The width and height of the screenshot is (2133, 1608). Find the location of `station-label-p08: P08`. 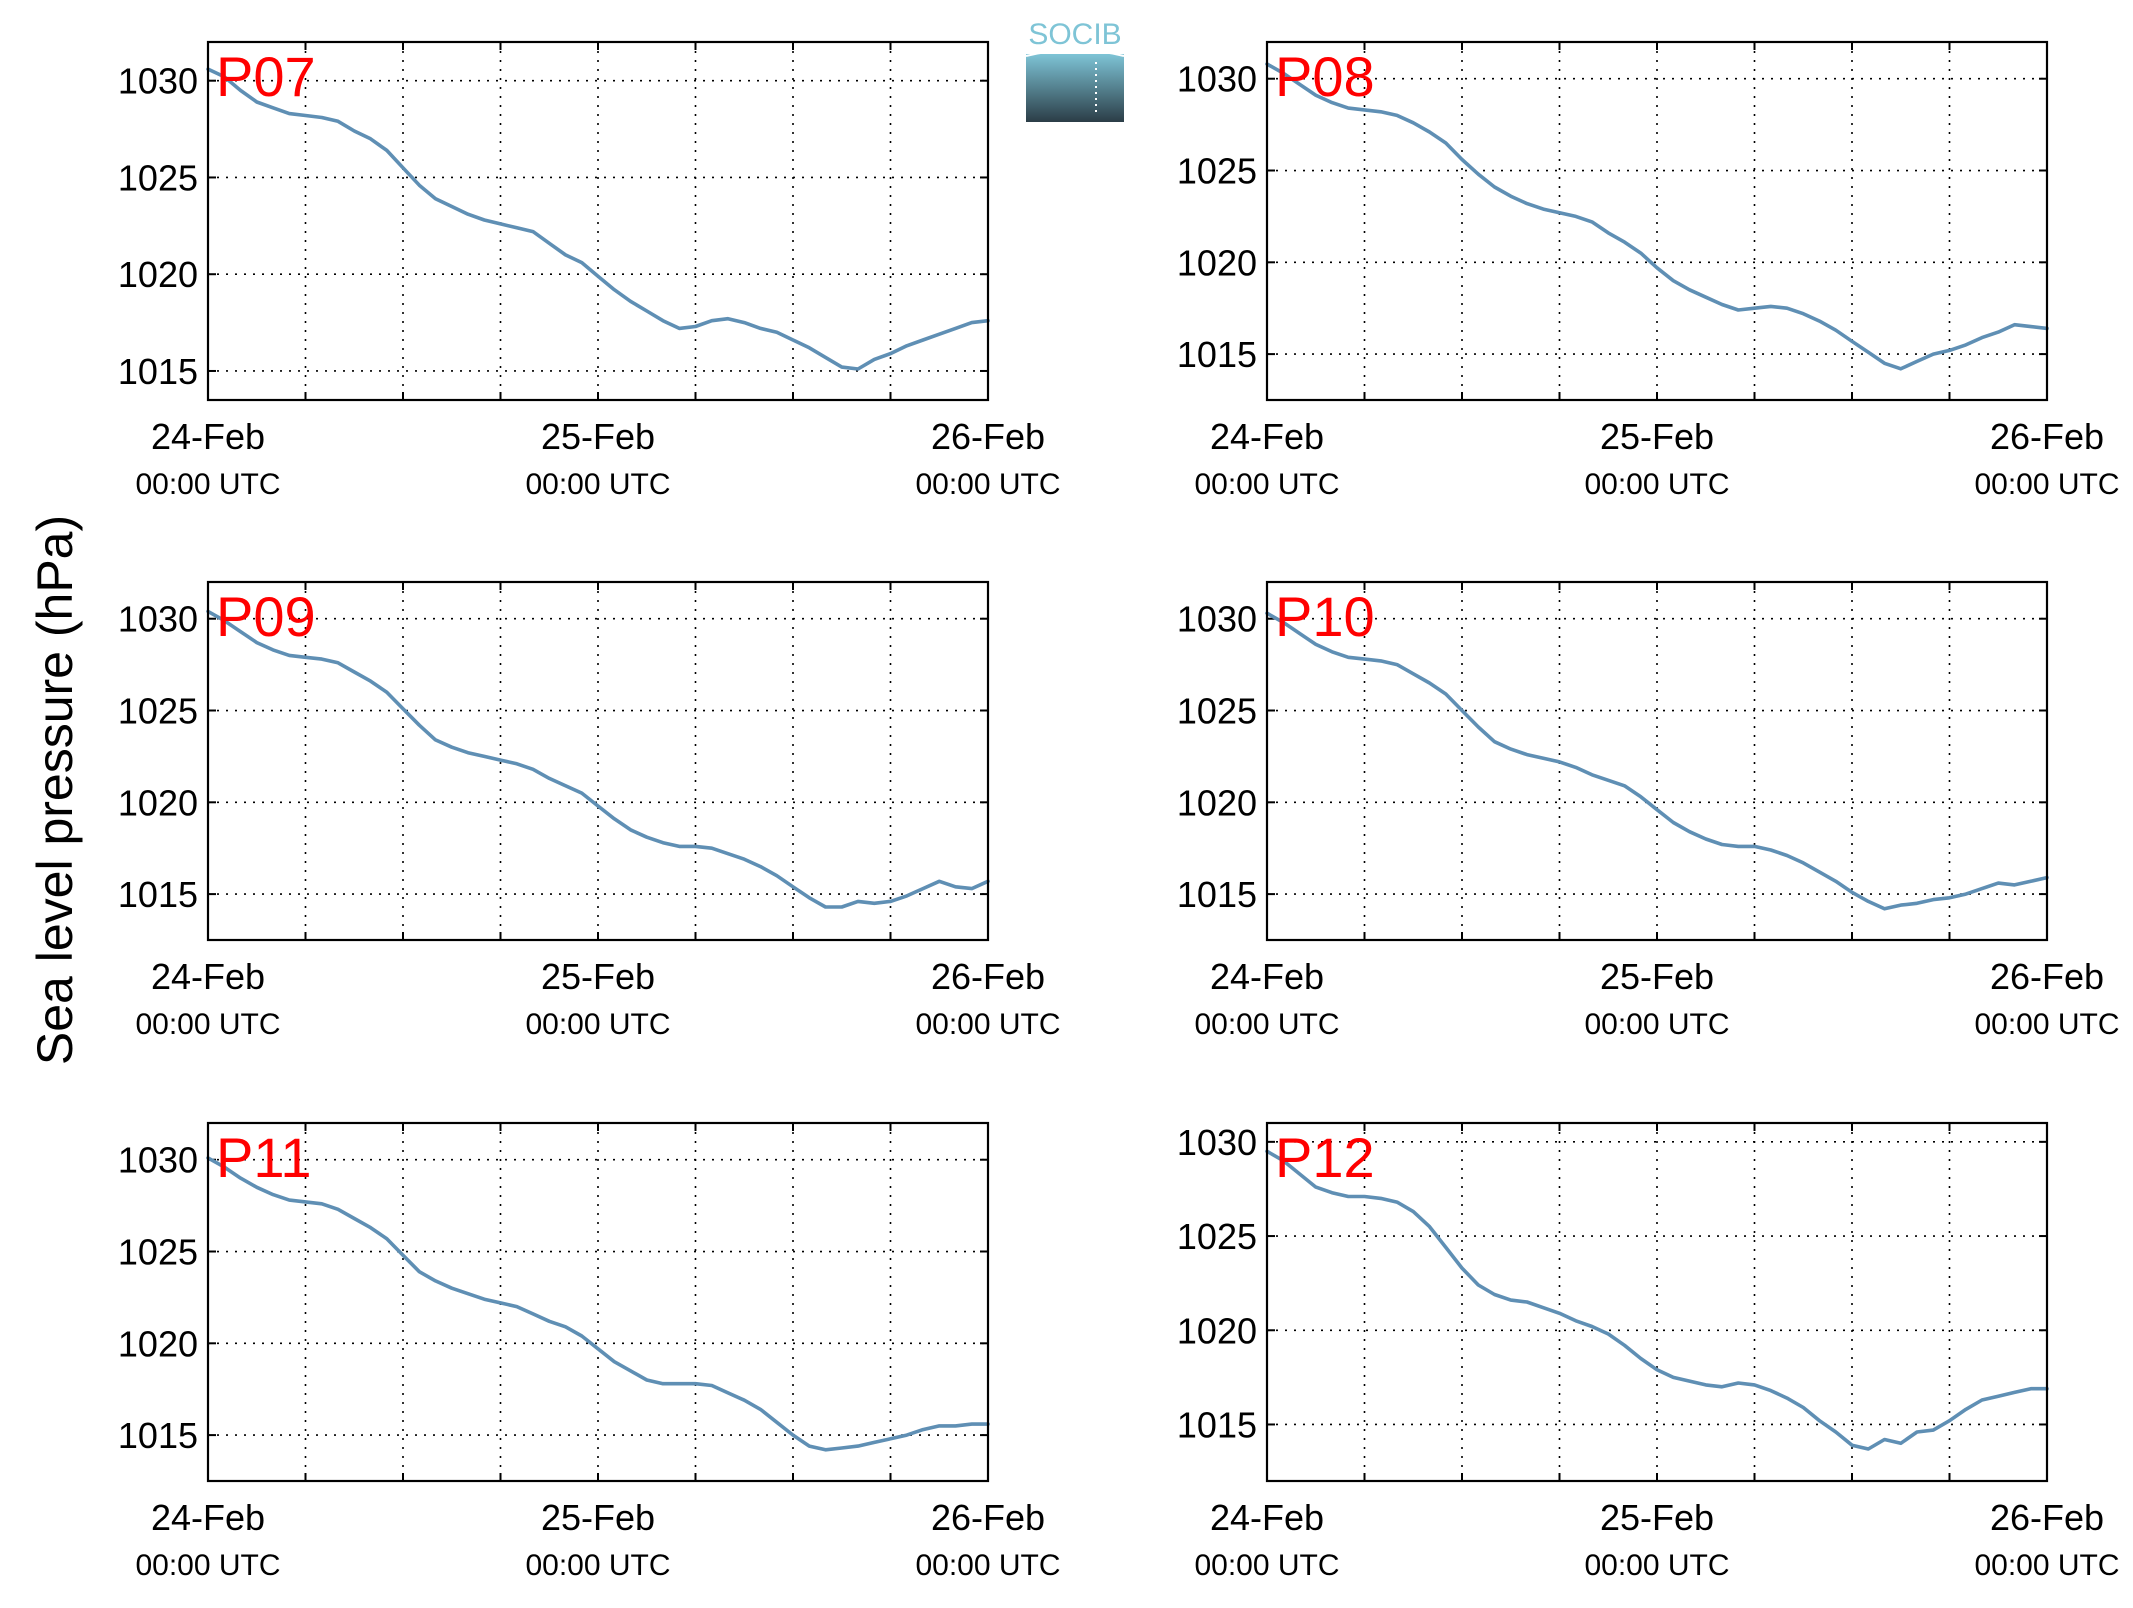

station-label-p08: P08 is located at coordinates (1325, 76).